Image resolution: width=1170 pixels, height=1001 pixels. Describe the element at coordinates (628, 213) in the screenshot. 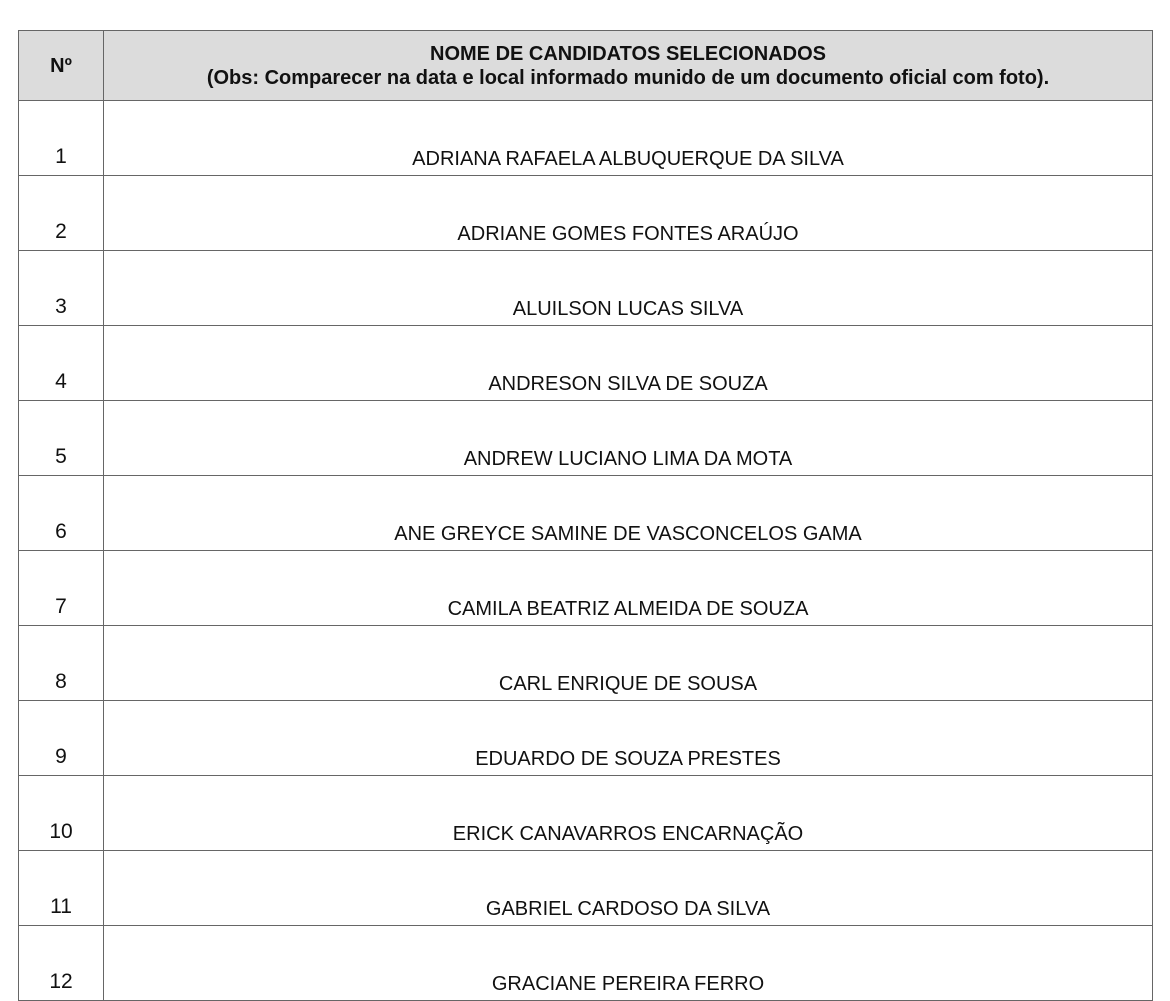

I see `candidate-name: ADRIANE GOMES FONTES ARAÚJO` at that location.